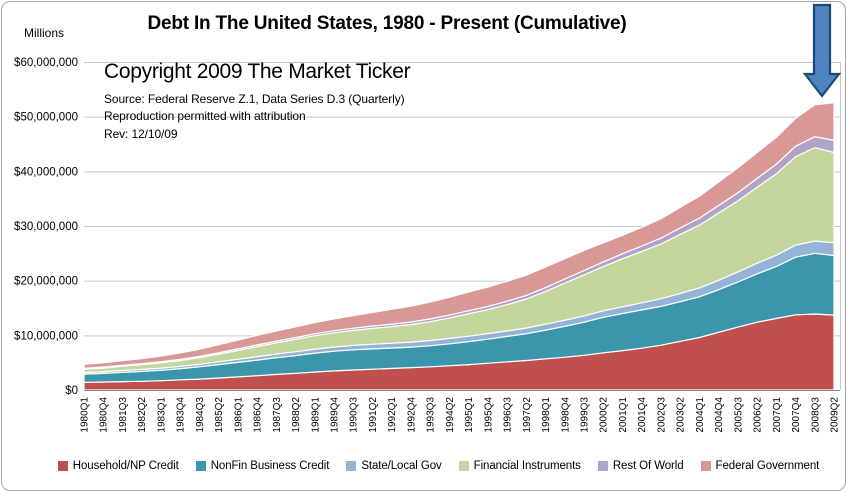  What do you see at coordinates (604, 415) in the screenshot?
I see `x-tick-label: 2000Q2` at bounding box center [604, 415].